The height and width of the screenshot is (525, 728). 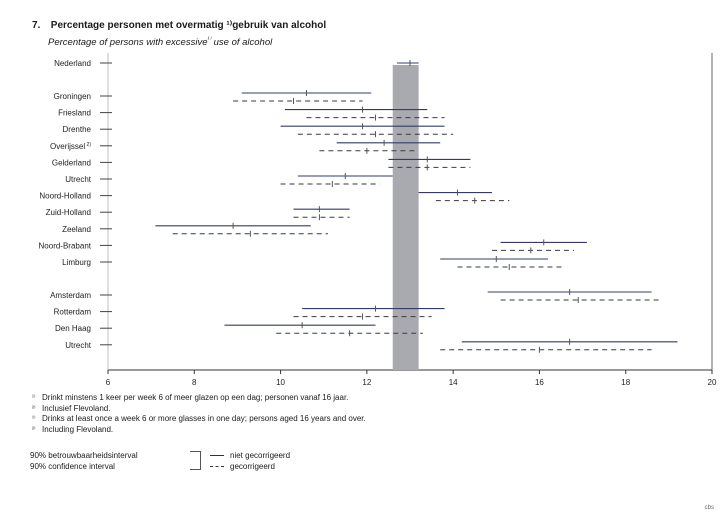 What do you see at coordinates (65, 245) in the screenshot?
I see `category-label: Noord-Brabant` at bounding box center [65, 245].